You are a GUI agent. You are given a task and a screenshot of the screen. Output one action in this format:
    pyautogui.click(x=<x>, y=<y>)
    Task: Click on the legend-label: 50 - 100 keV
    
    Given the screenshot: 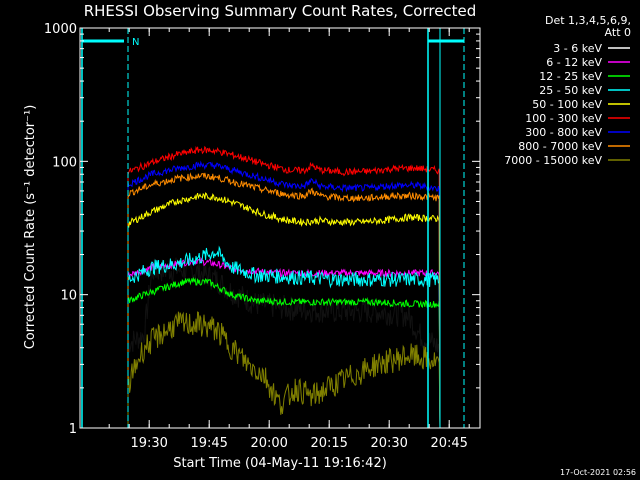 What is the action you would take?
    pyautogui.click(x=567, y=104)
    